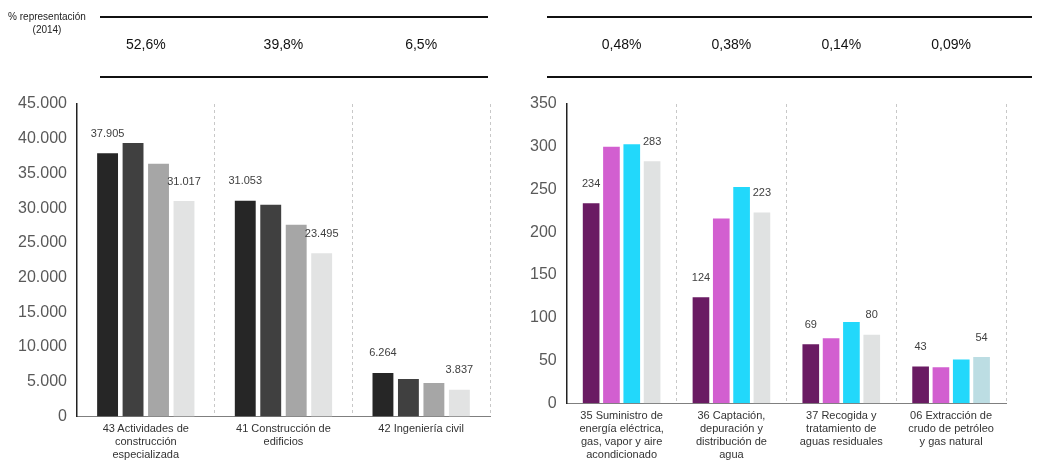  What do you see at coordinates (621, 44) in the screenshot?
I see `text: 0,48%` at bounding box center [621, 44].